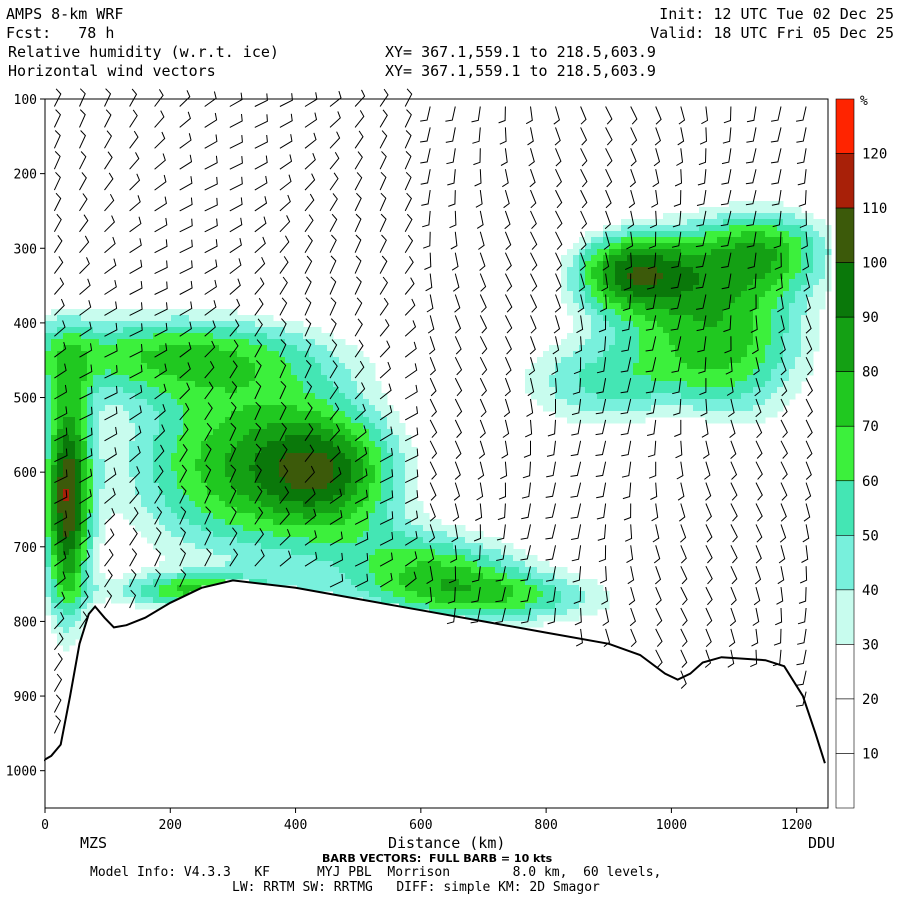 This screenshot has height=900, width=900. I want to click on y-tick-label: 600, so click(25, 473).